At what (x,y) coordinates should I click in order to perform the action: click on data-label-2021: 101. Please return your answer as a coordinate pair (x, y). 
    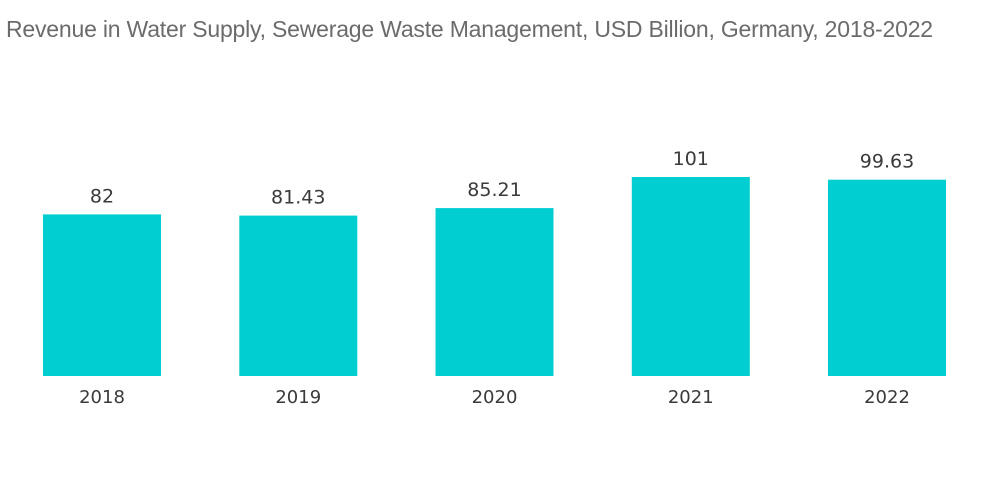
    Looking at the image, I should click on (691, 159).